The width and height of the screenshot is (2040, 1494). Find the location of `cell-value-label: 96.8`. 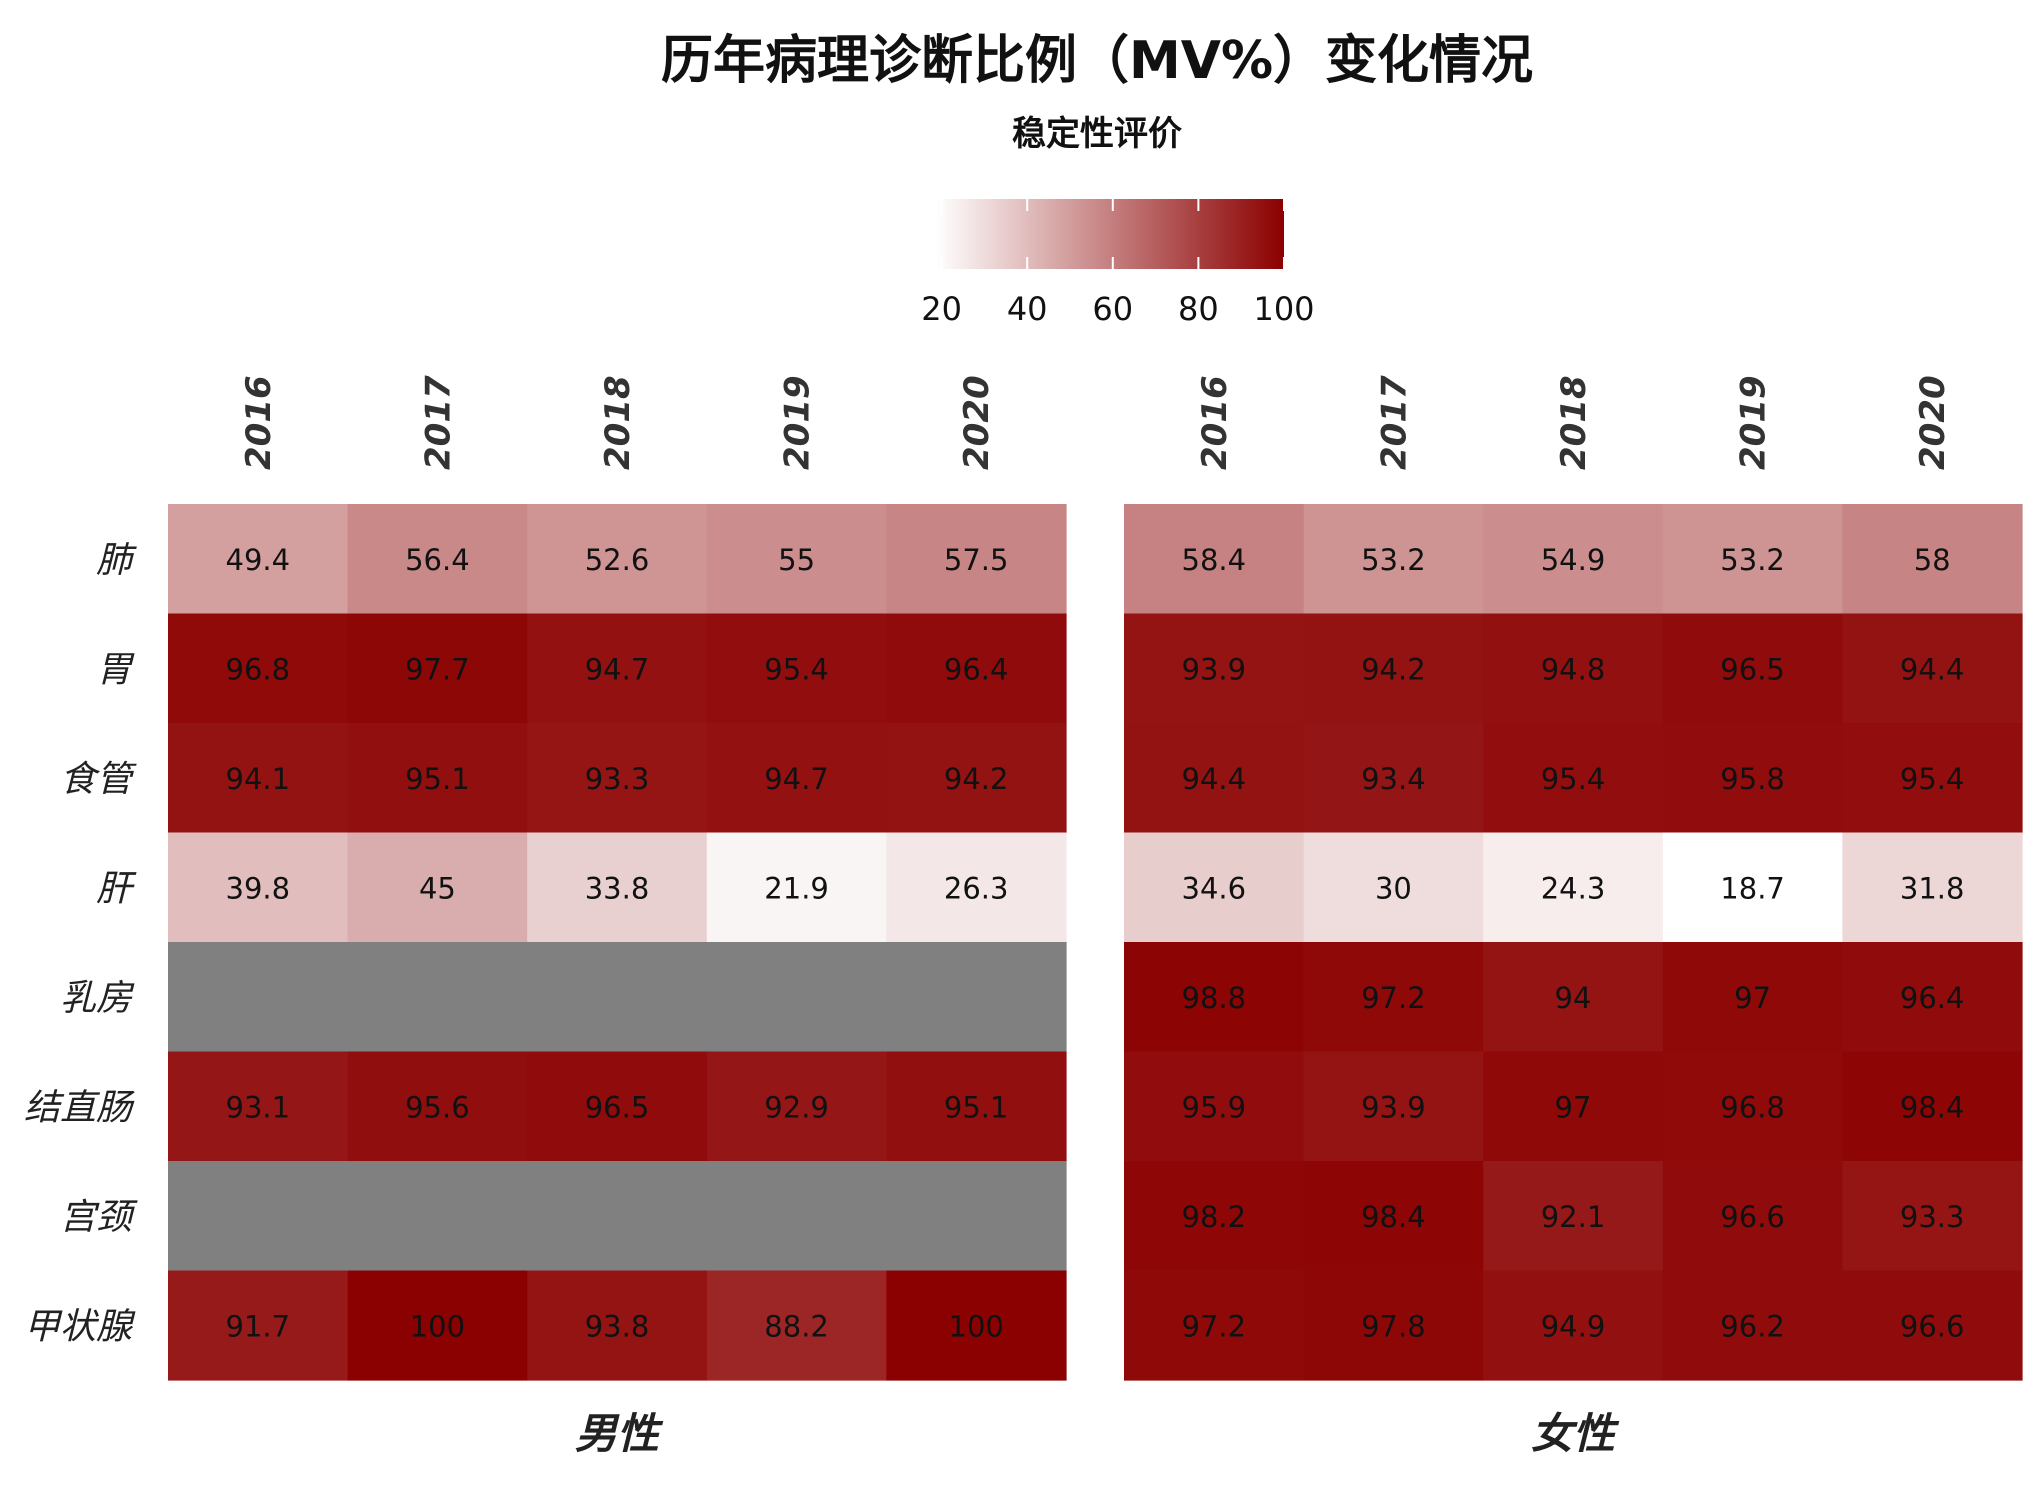

cell-value-label: 96.8 is located at coordinates (1752, 1107).